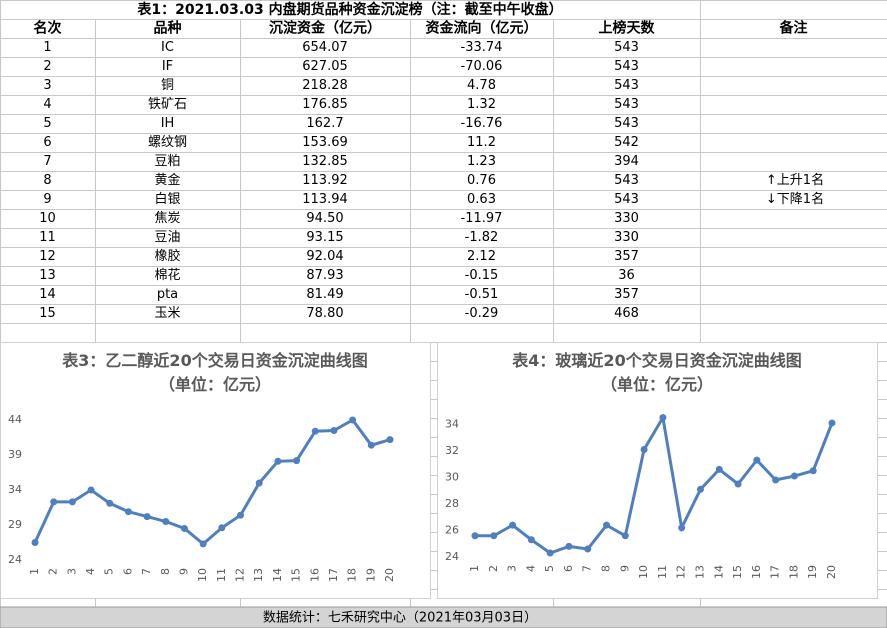 The height and width of the screenshot is (628, 887). What do you see at coordinates (325, 142) in the screenshot?
I see `cell: 153.69` at bounding box center [325, 142].